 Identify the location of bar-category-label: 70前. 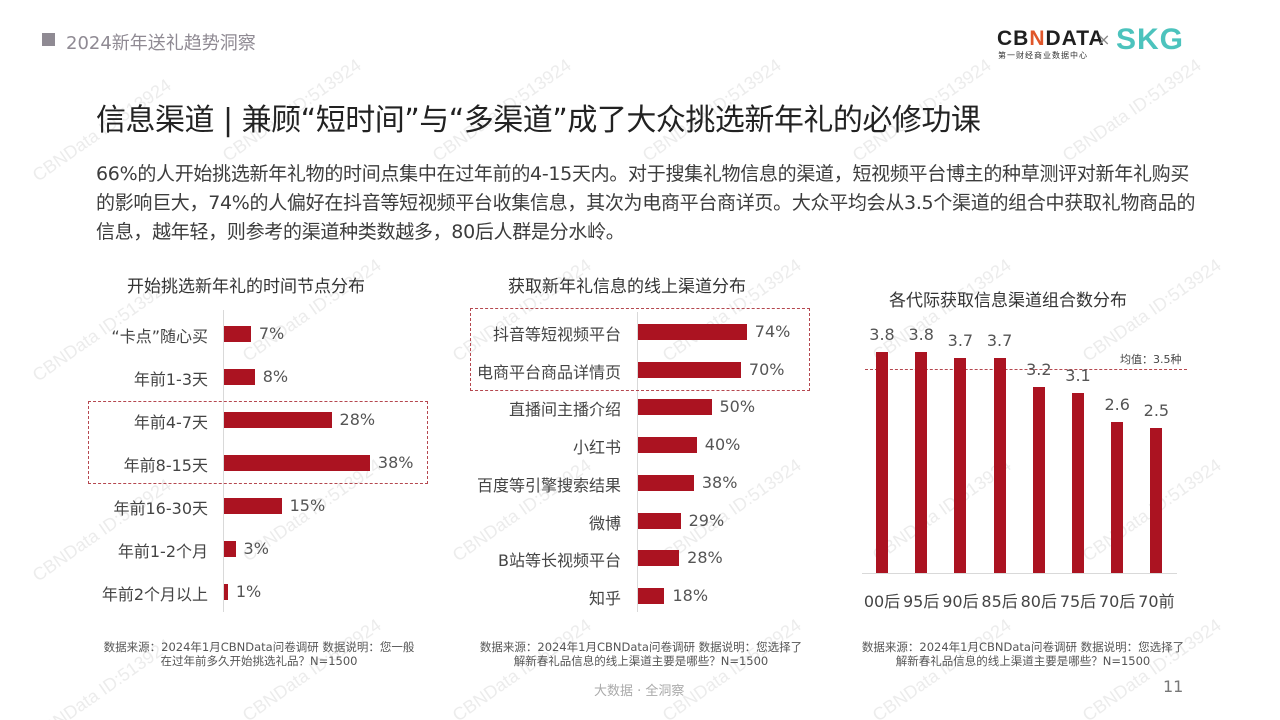
(1156, 601).